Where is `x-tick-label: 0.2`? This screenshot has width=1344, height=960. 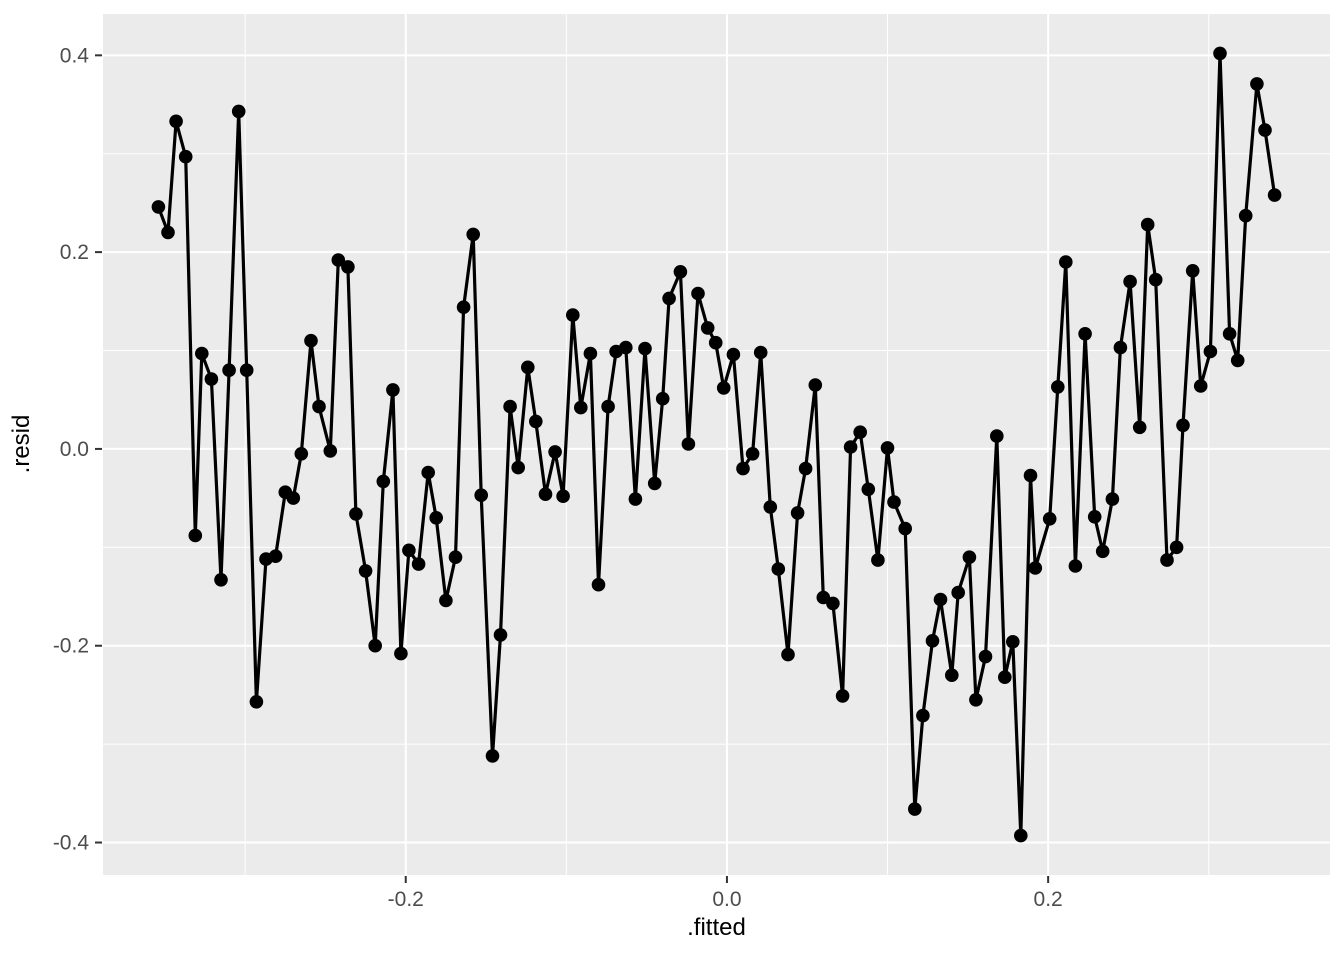
x-tick-label: 0.2 is located at coordinates (1048, 899).